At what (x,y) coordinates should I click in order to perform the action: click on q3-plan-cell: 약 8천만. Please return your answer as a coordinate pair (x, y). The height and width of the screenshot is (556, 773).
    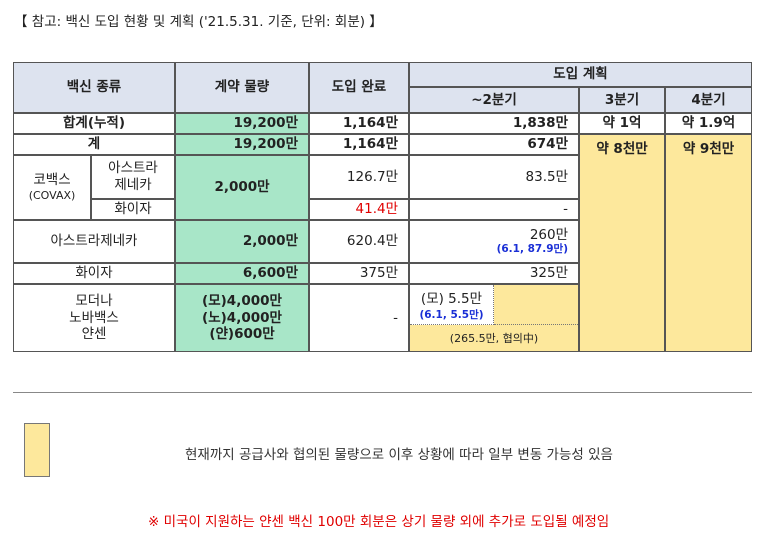
    Looking at the image, I should click on (622, 243).